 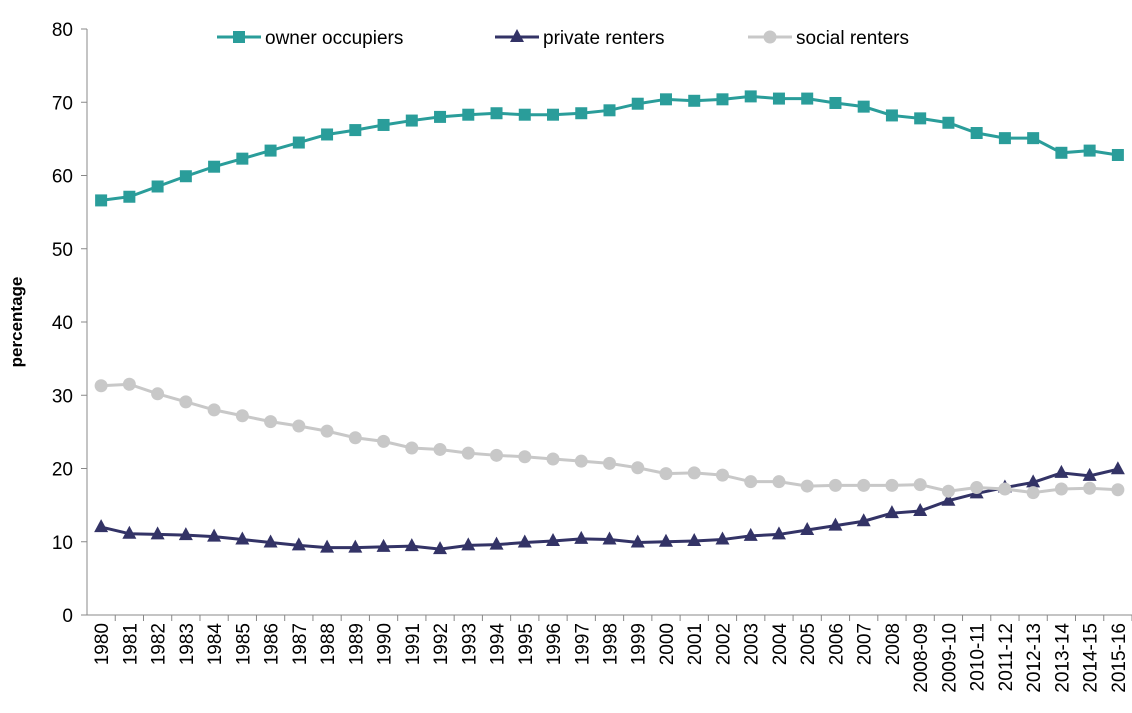 What do you see at coordinates (695, 644) in the screenshot?
I see `x-tick-label: 2001` at bounding box center [695, 644].